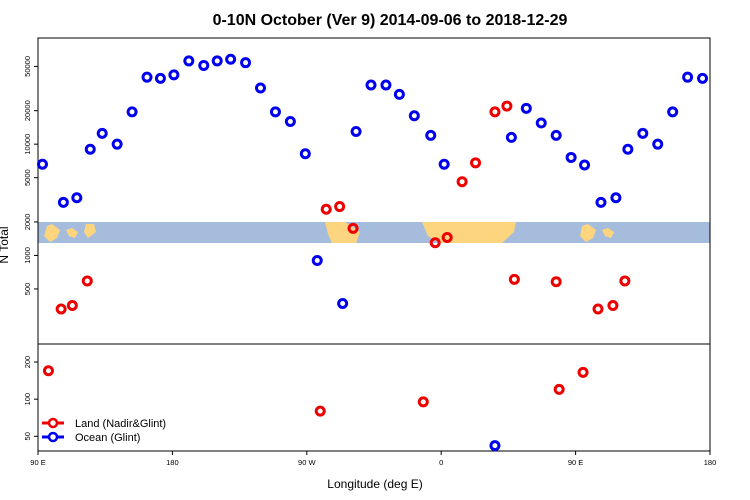 This screenshot has width=750, height=500. I want to click on lower-y-tick-label: 100, so click(27, 399).